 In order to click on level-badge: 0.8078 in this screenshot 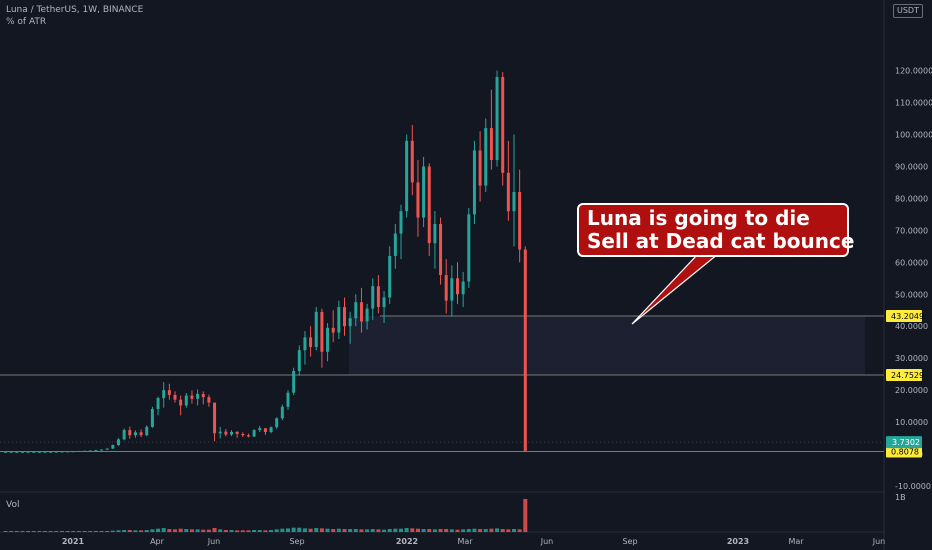, I will do `click(904, 451)`.